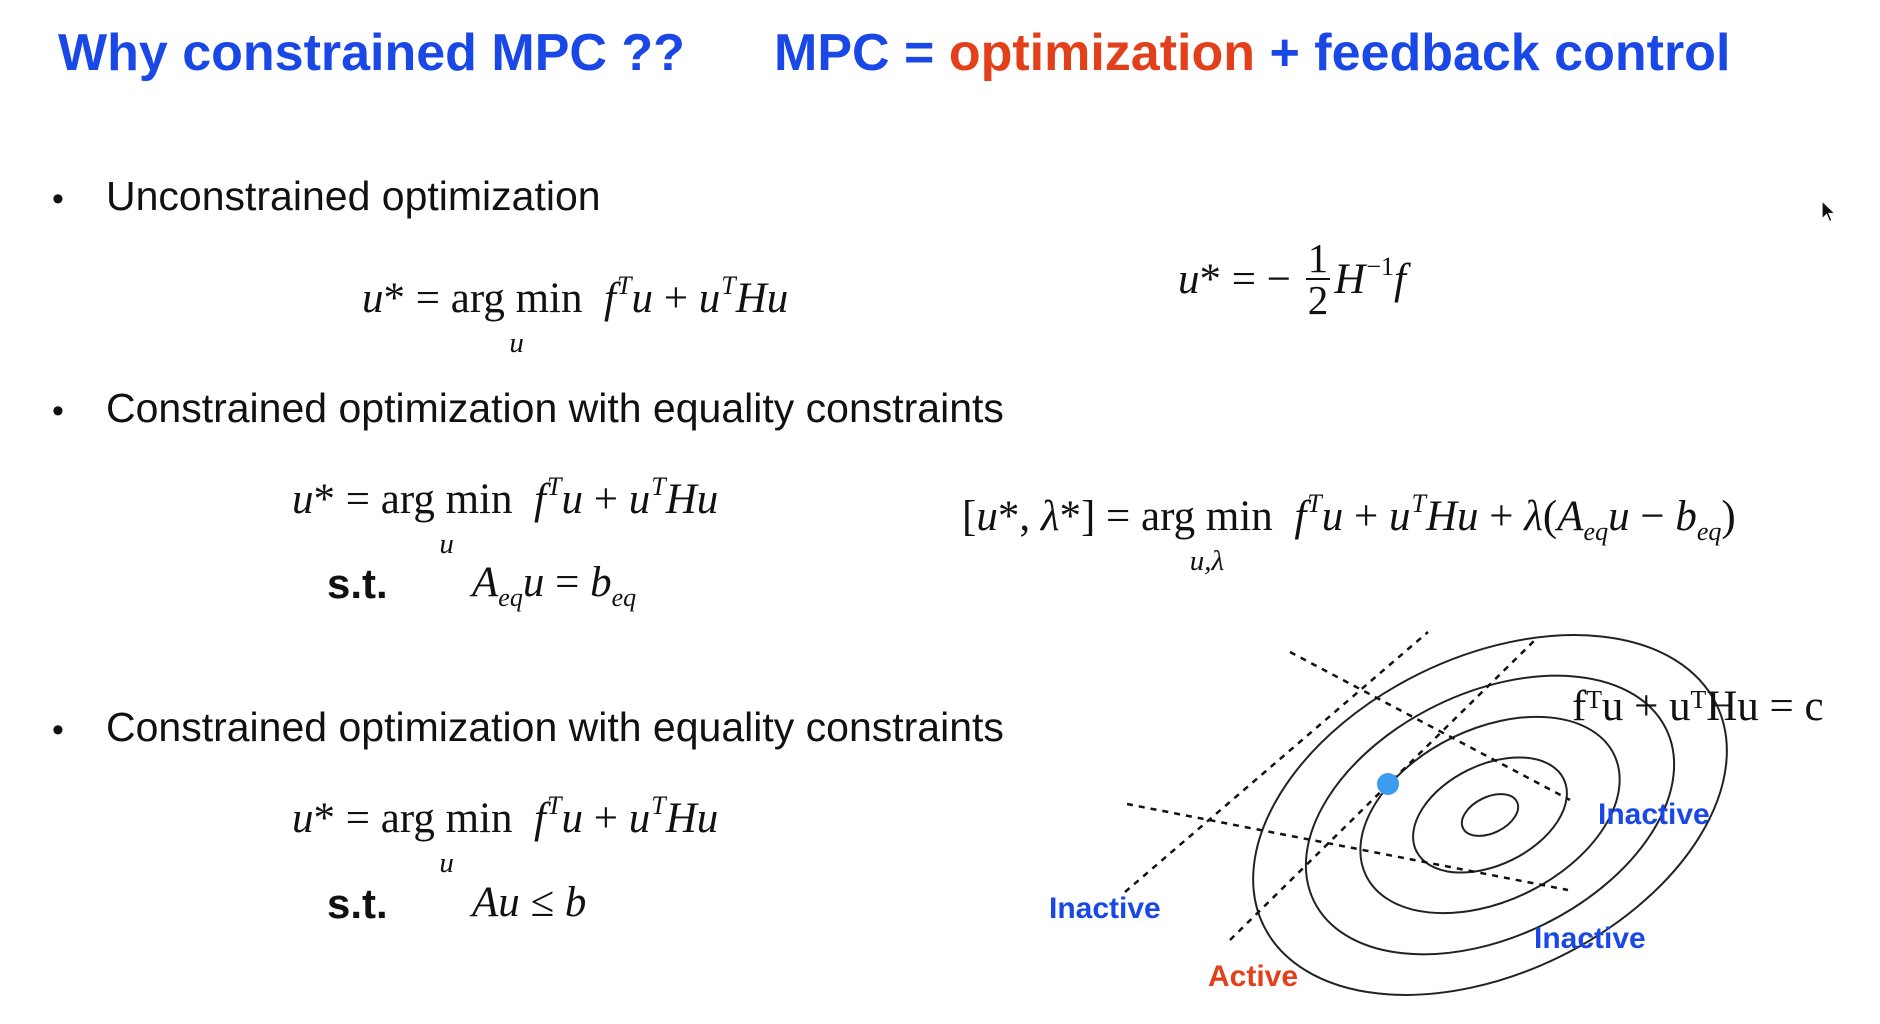 Image resolution: width=1880 pixels, height=1024 pixels. What do you see at coordinates (1253, 976) in the screenshot?
I see `label-active: Active` at bounding box center [1253, 976].